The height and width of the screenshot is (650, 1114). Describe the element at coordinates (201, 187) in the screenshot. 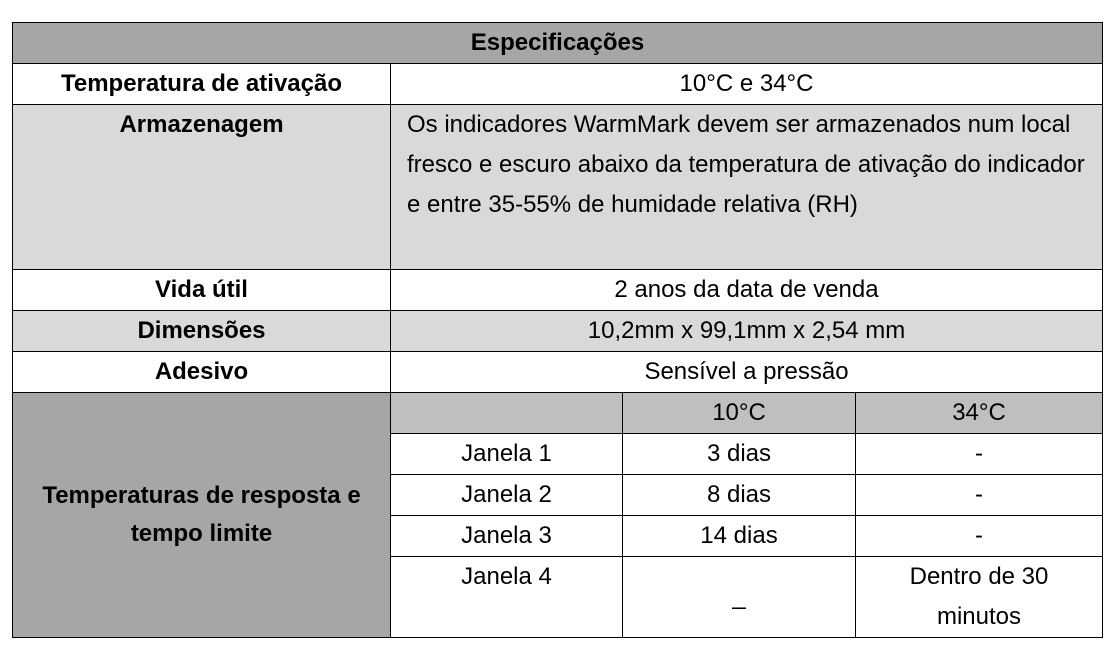

I see `spec-label: Armazenagem` at that location.